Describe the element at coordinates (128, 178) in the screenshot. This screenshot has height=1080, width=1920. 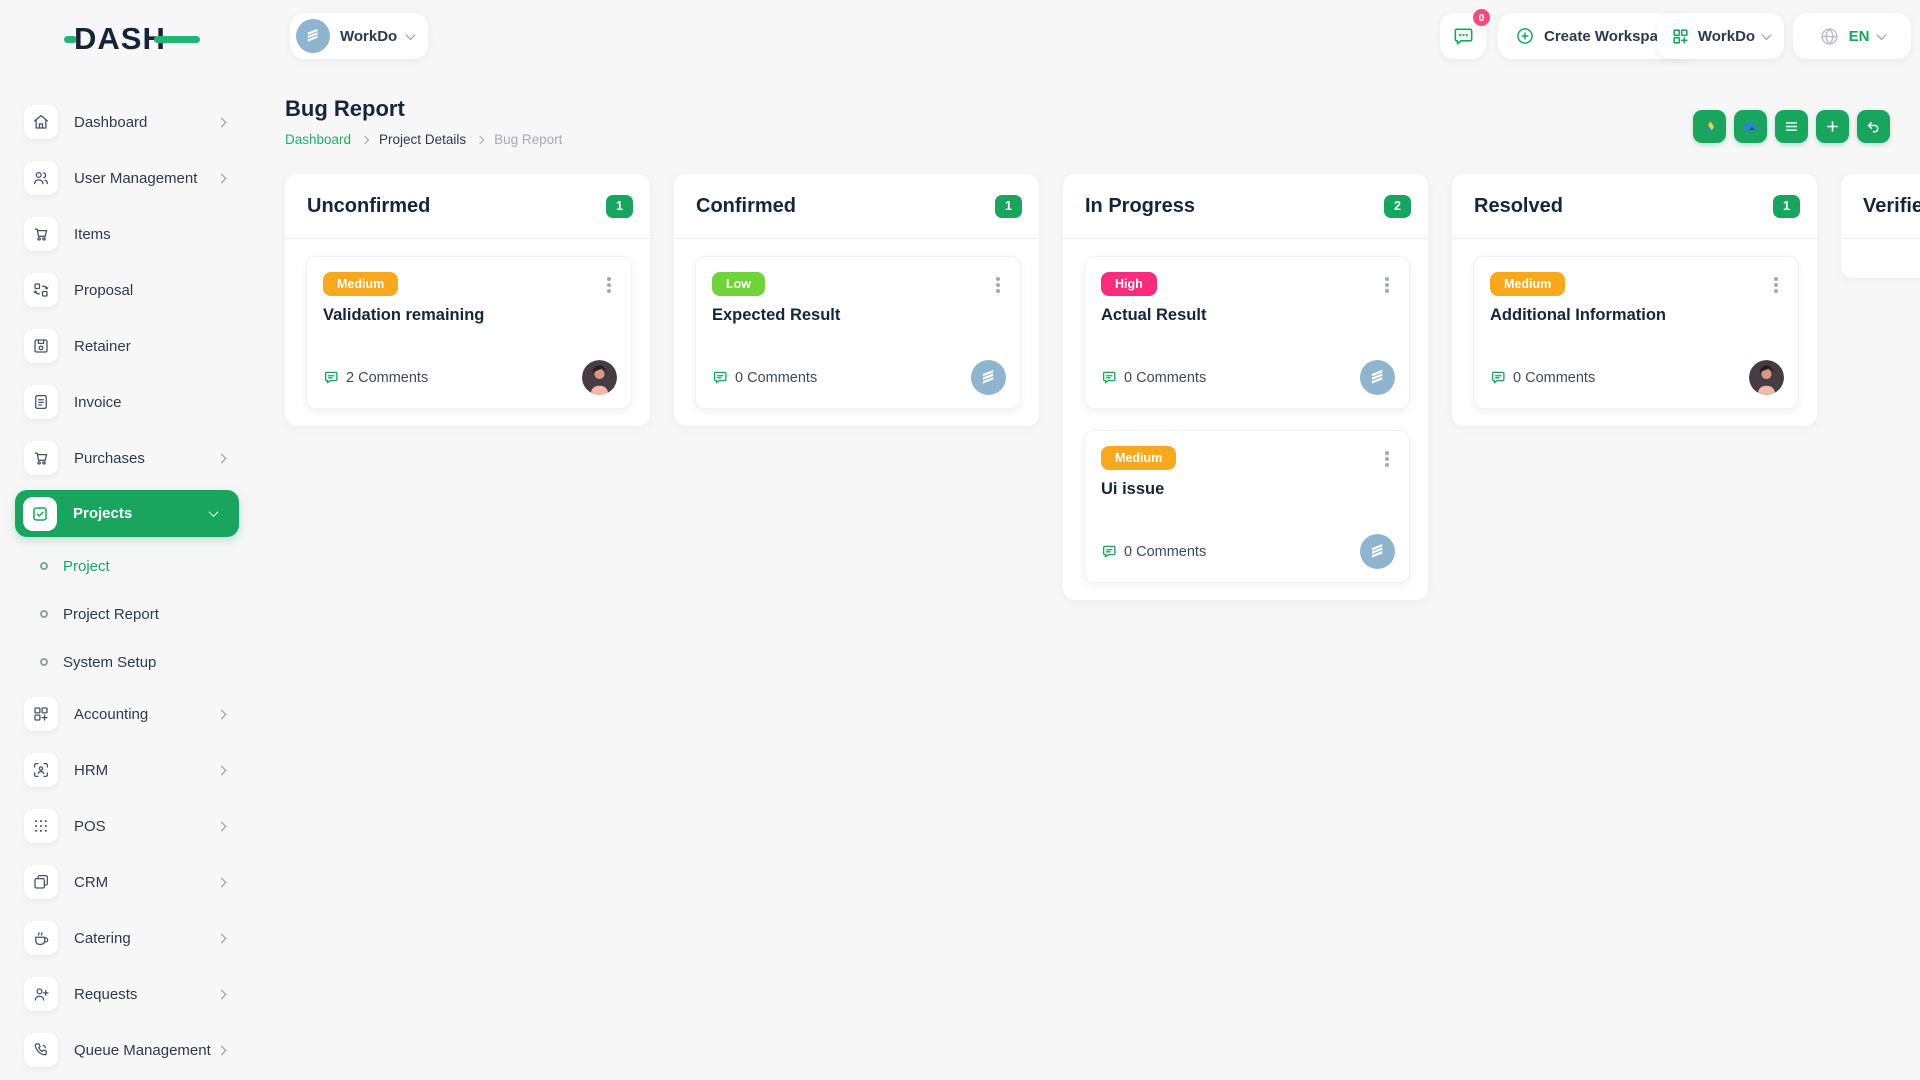
I see `sidebar-item-user-management: User Management` at that location.